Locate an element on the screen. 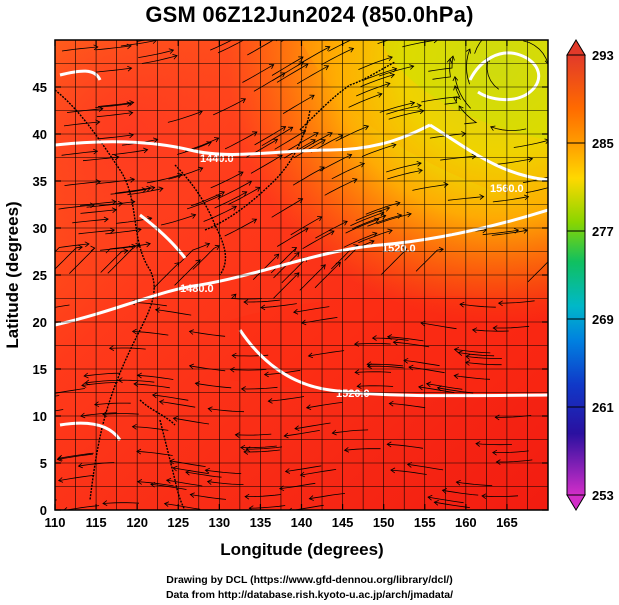 The image size is (619, 605). x-tick-label: 160 is located at coordinates (466, 522).